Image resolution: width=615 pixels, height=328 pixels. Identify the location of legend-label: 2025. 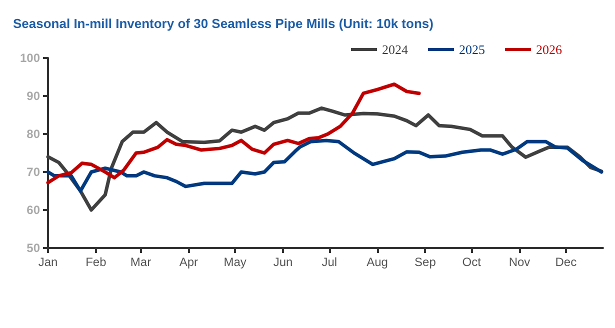
(472, 49).